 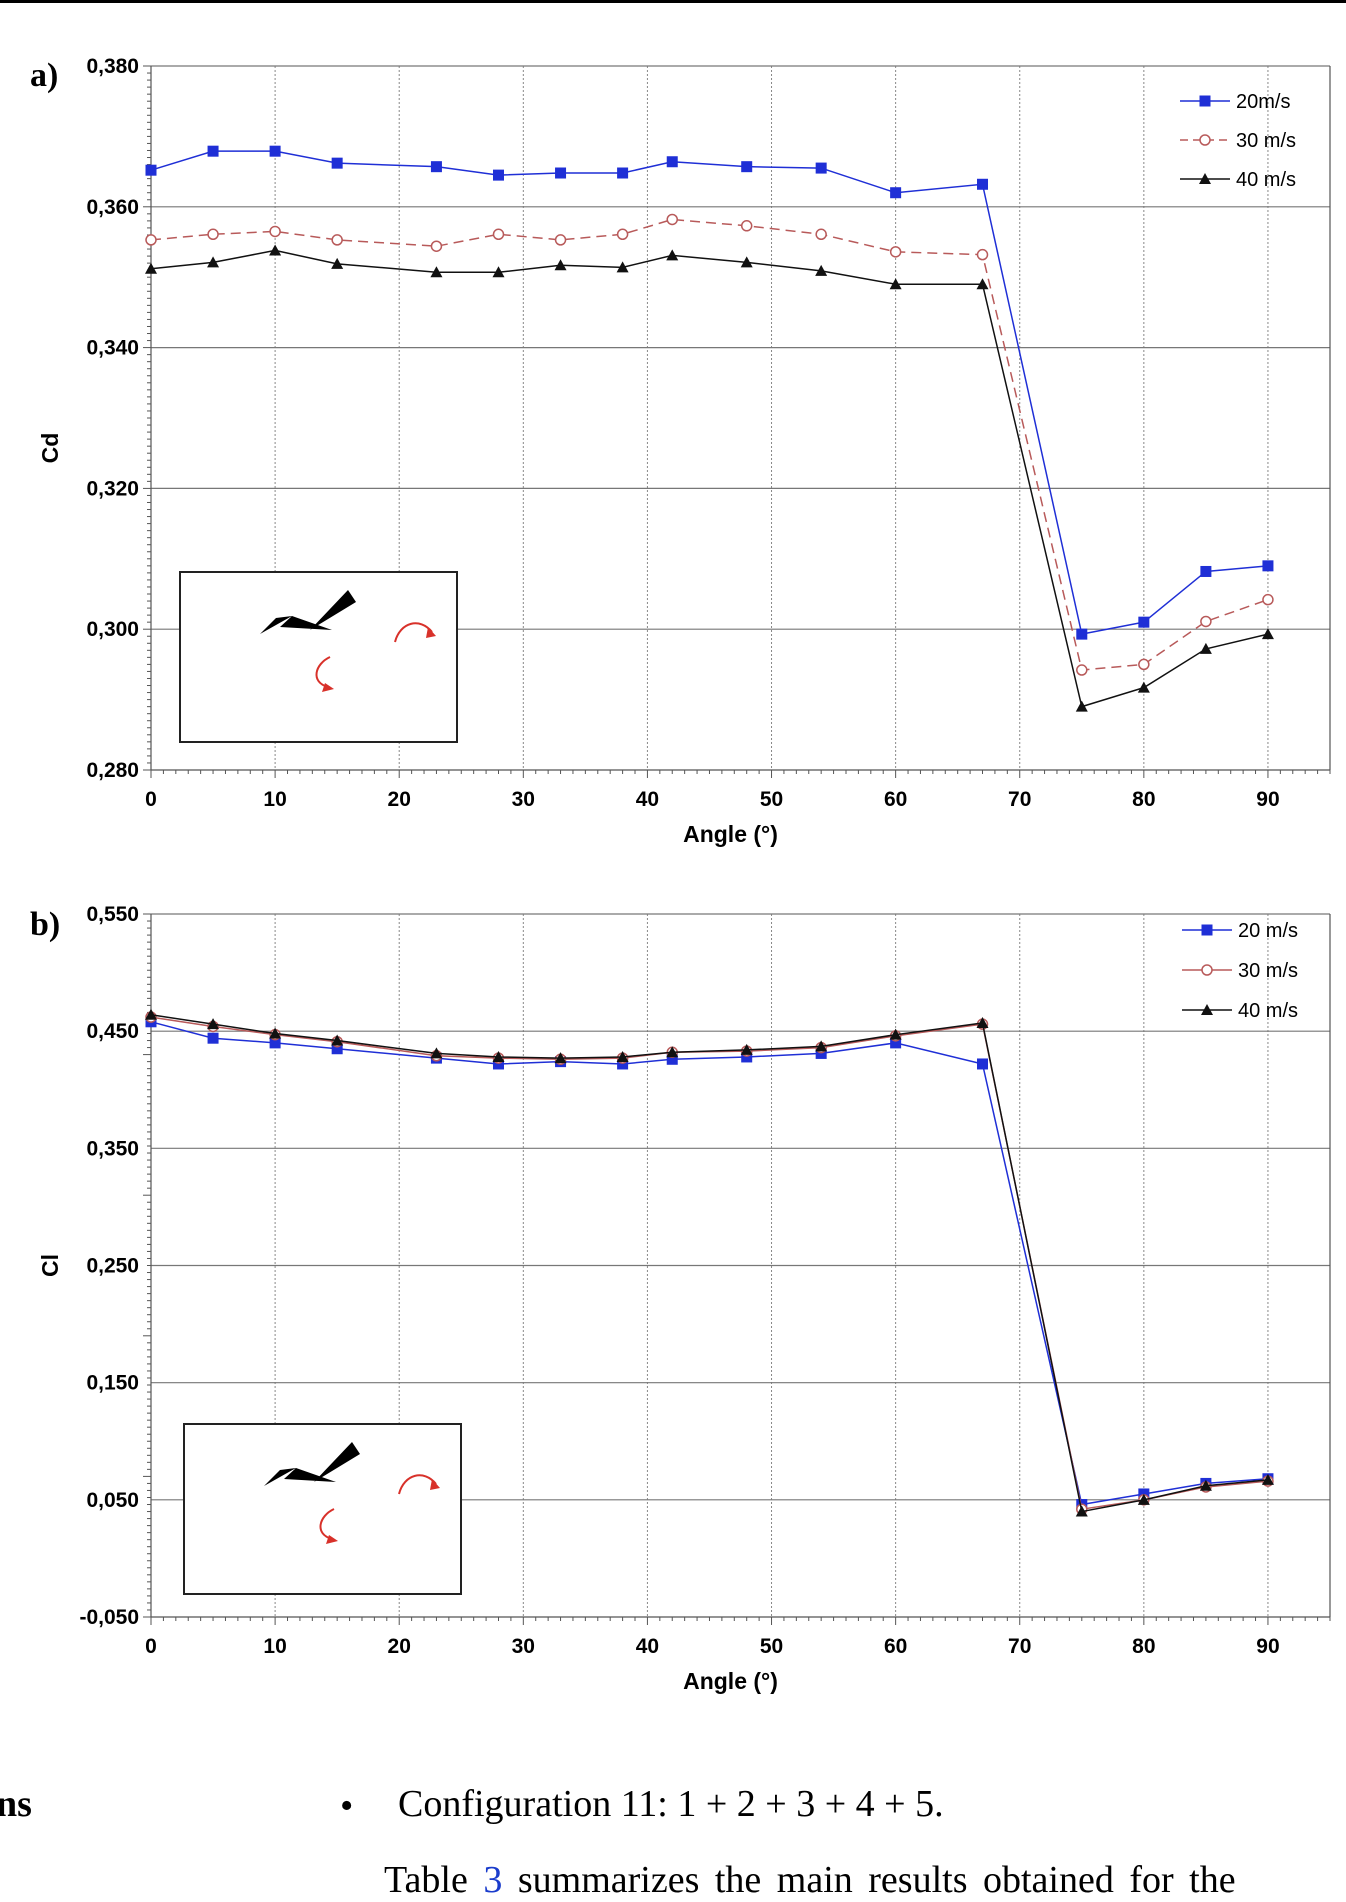 I want to click on y-tick-label: 0,300, so click(x=112, y=629).